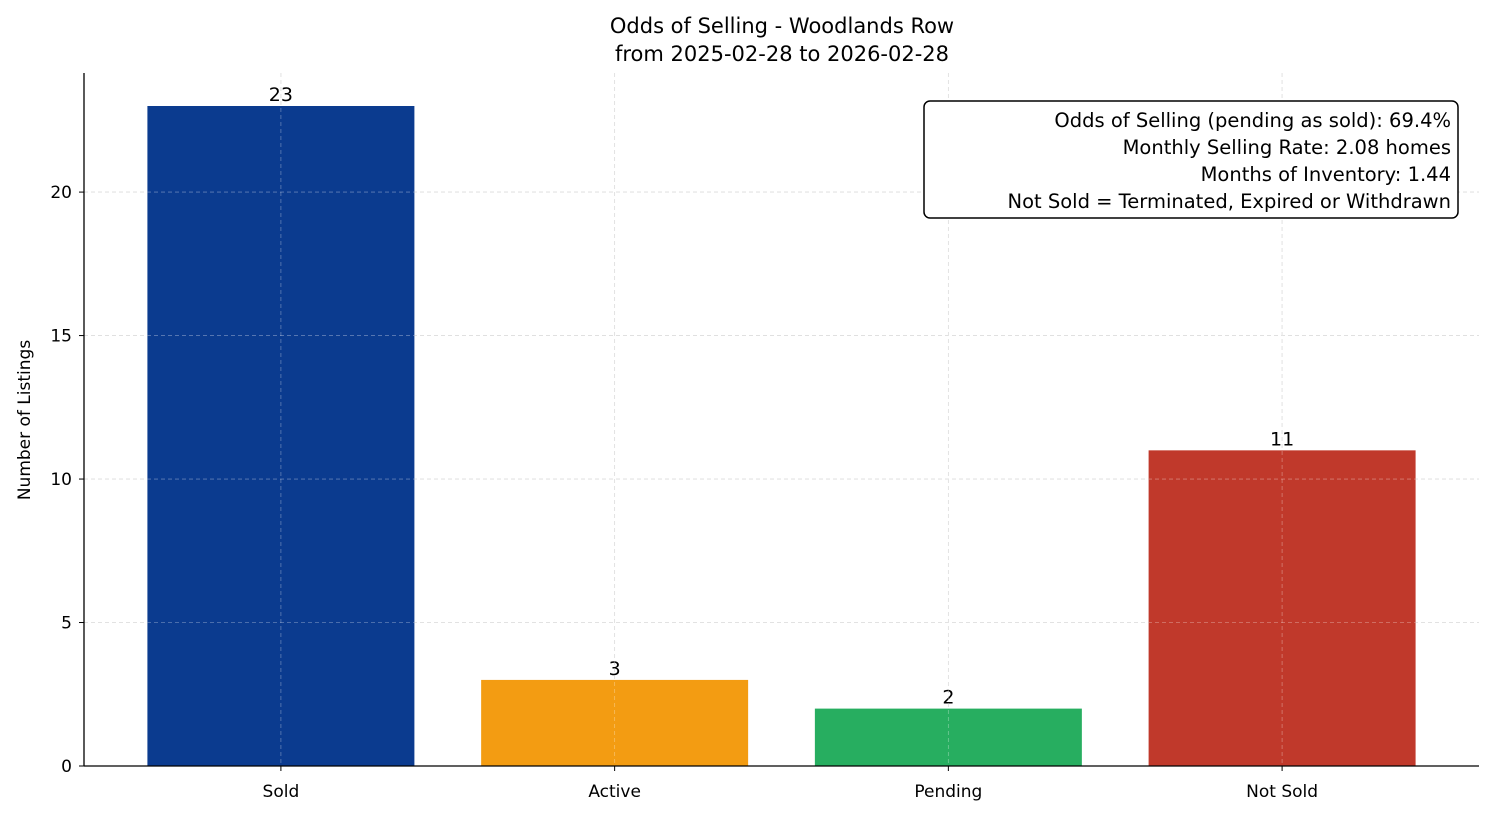  What do you see at coordinates (1252, 120) in the screenshot?
I see `annotation-line: Odds of Selling (pending as sold): 69.4%` at bounding box center [1252, 120].